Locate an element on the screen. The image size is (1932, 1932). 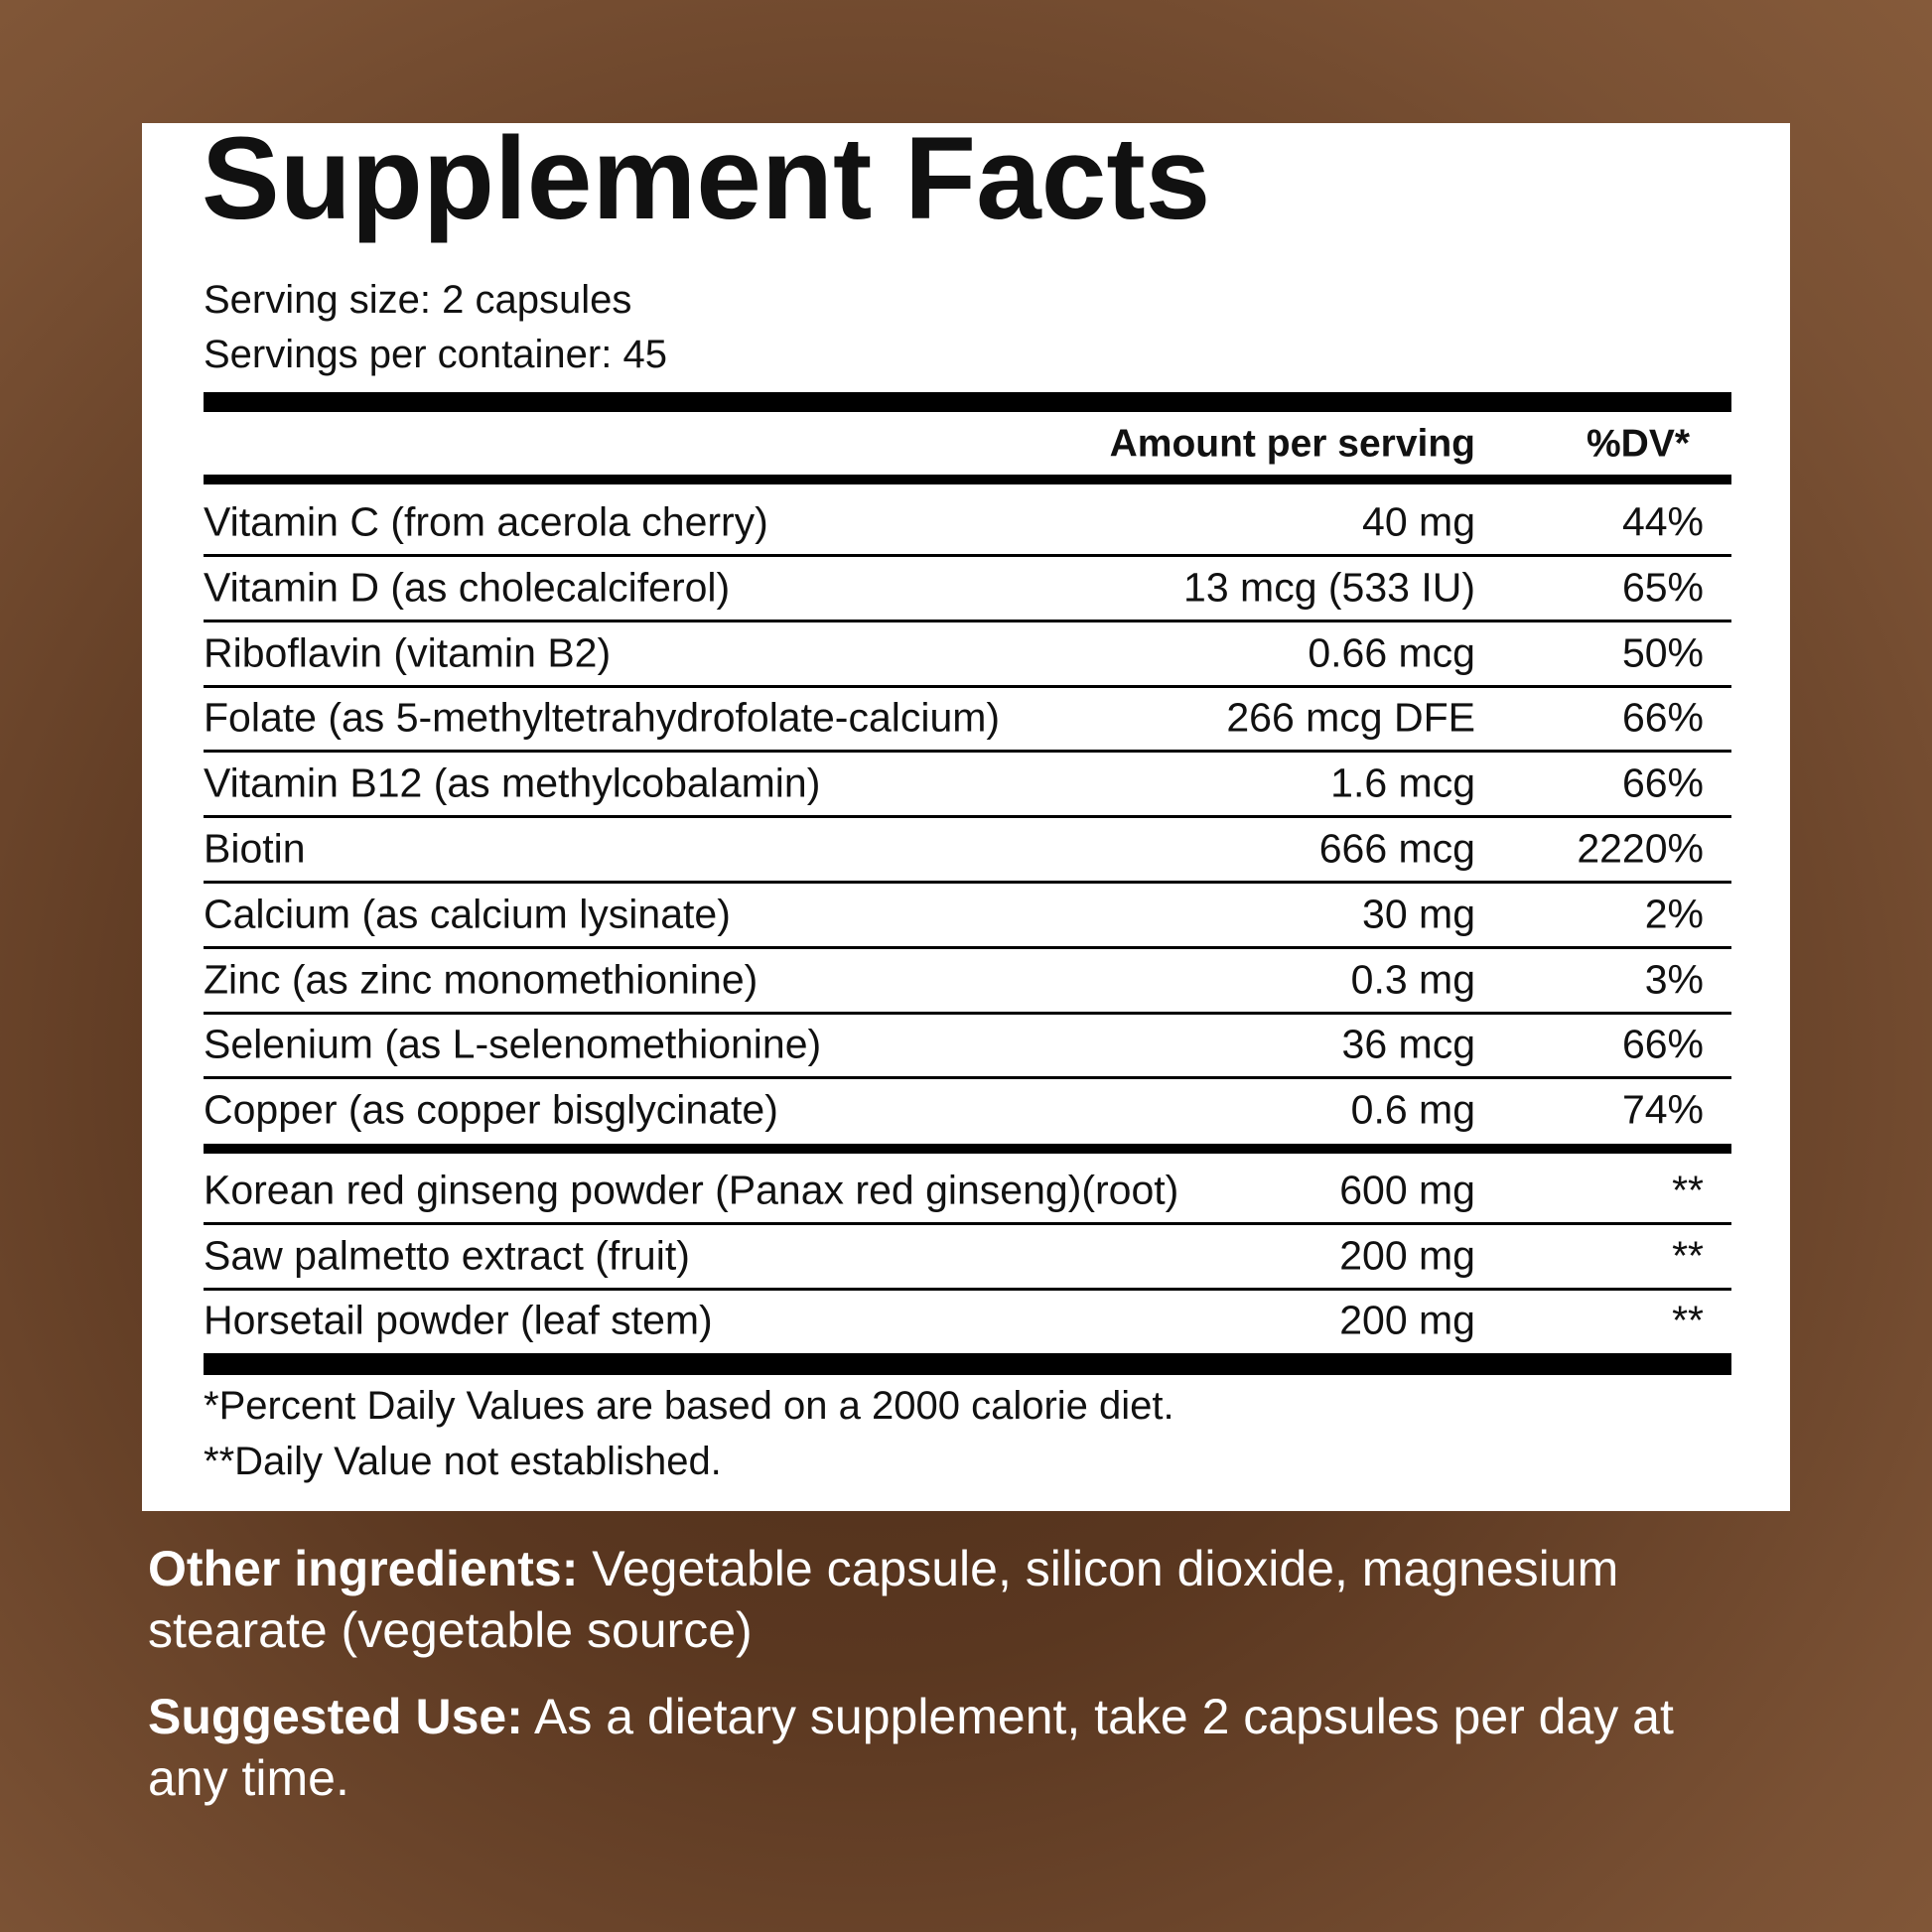
daily-value: 2% is located at coordinates (1674, 914).